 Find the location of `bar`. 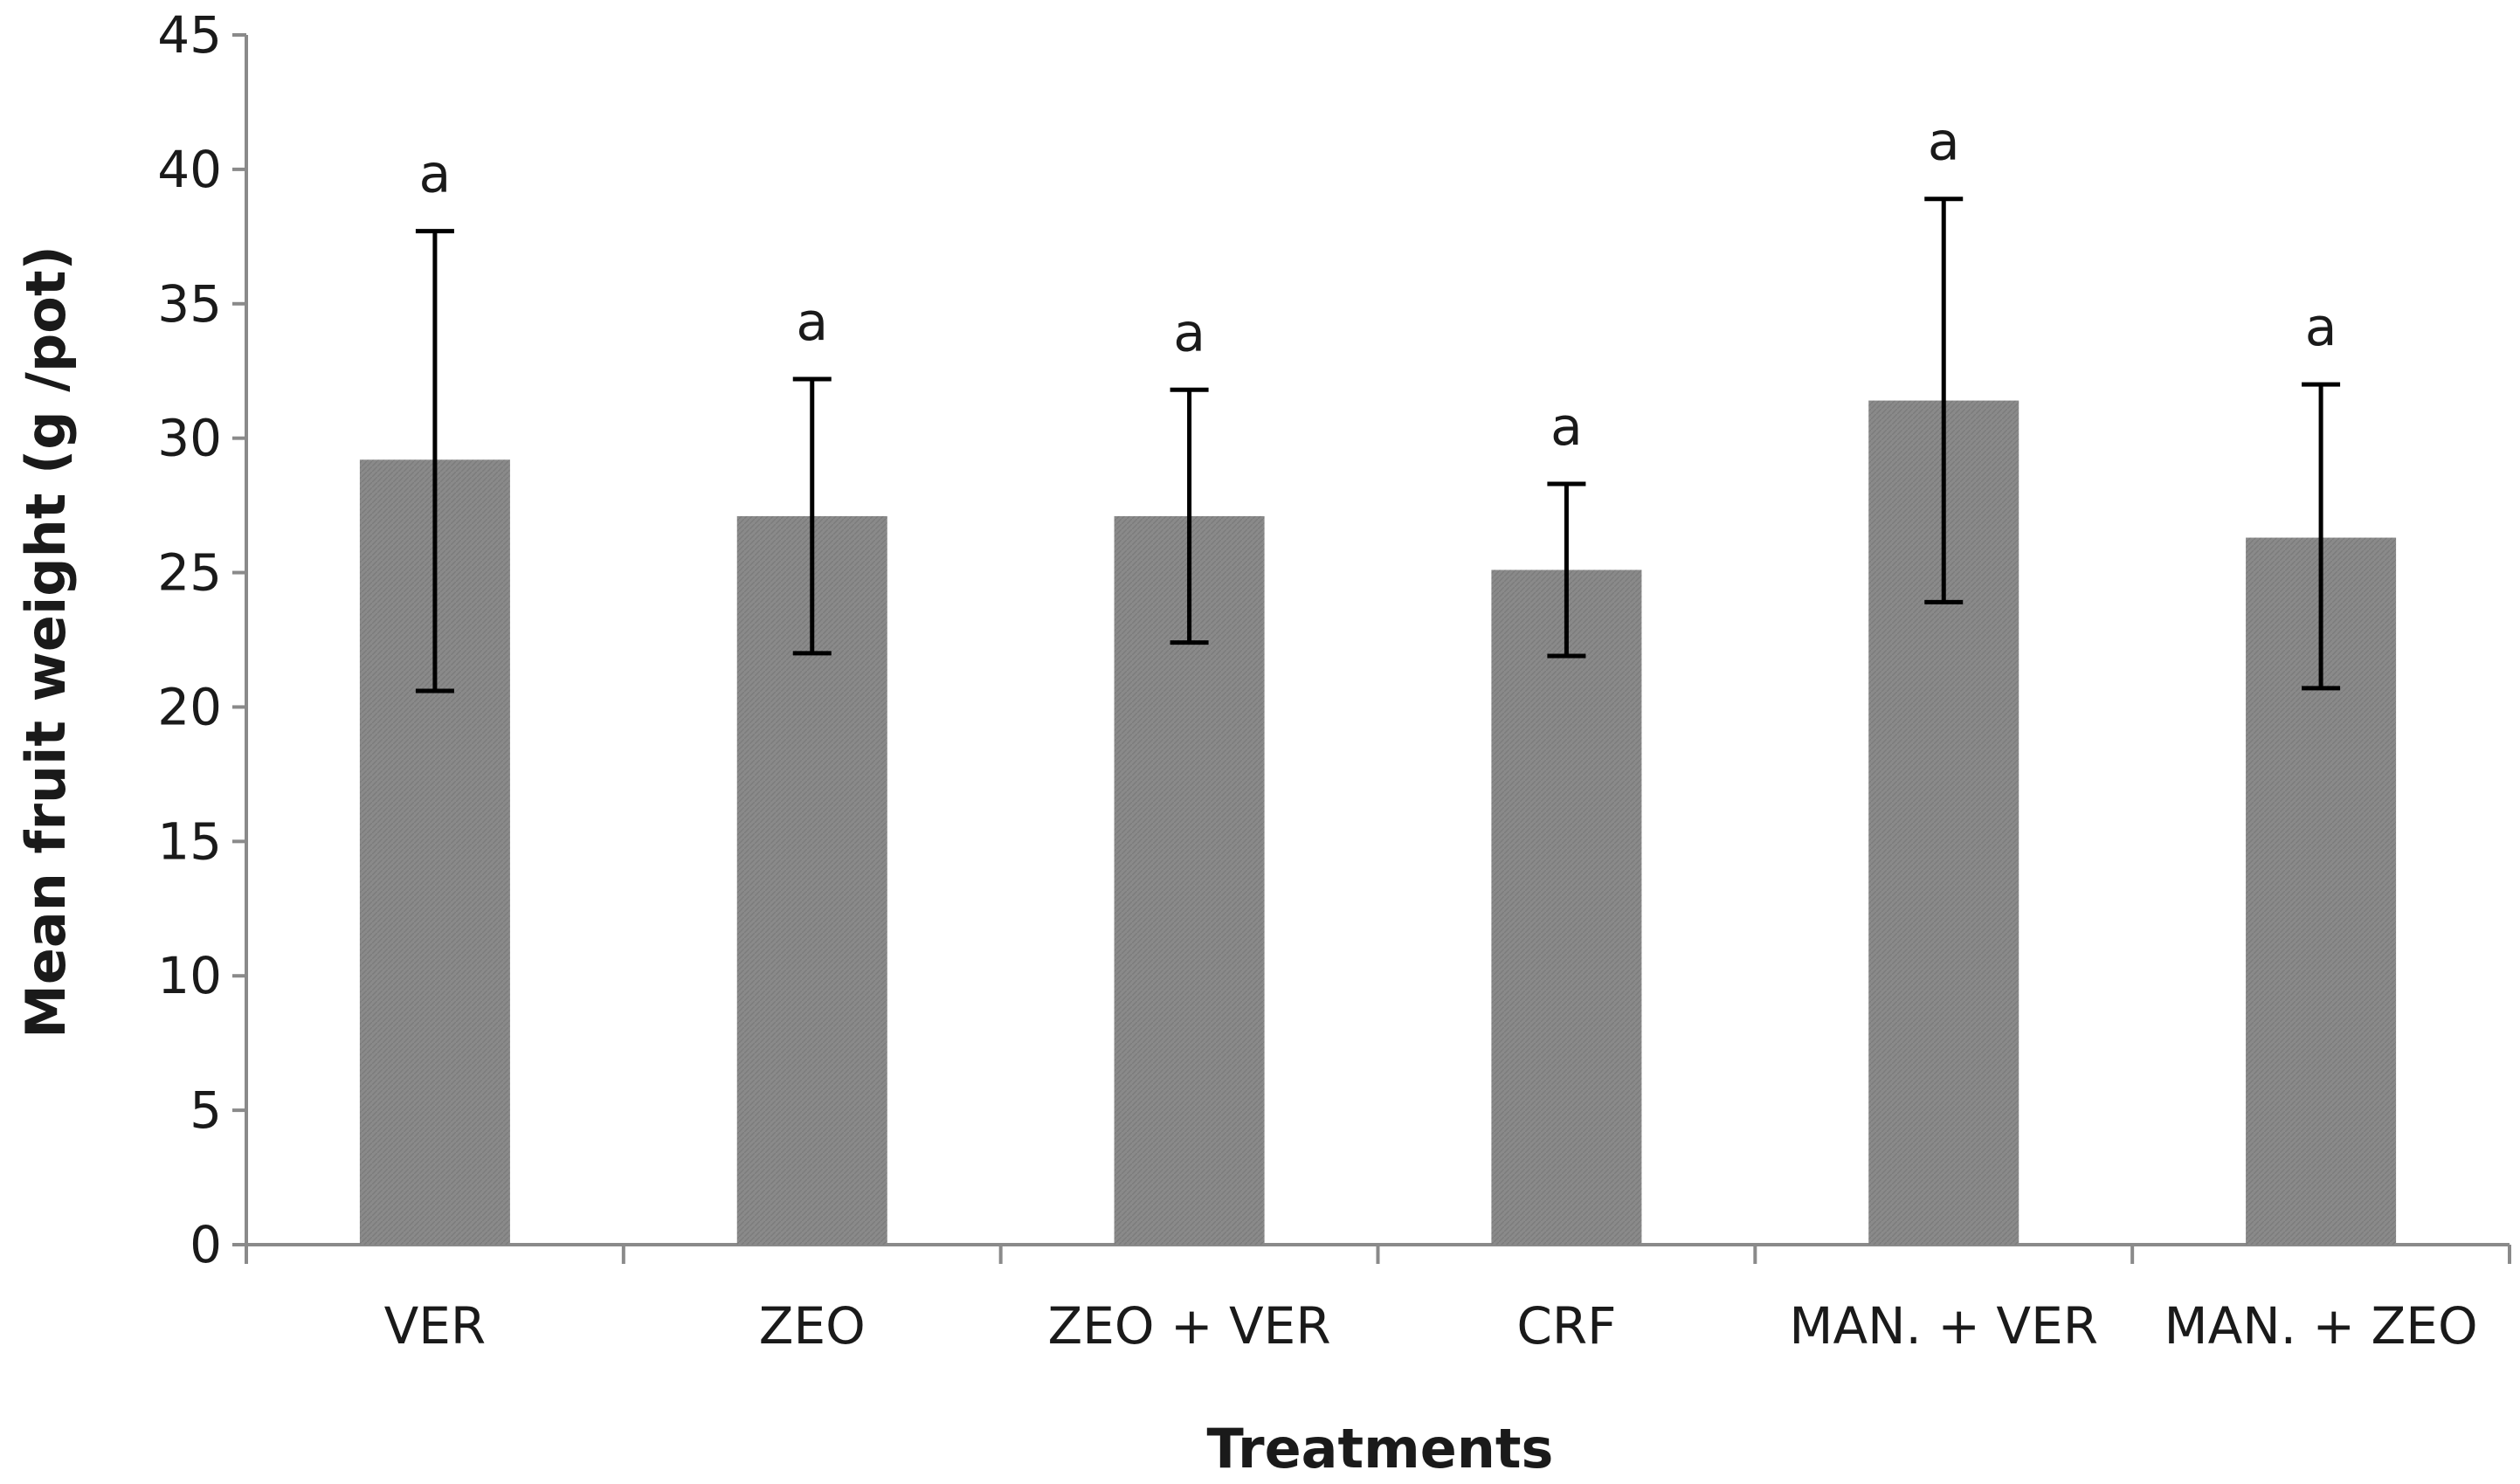

bar is located at coordinates (1566, 907).